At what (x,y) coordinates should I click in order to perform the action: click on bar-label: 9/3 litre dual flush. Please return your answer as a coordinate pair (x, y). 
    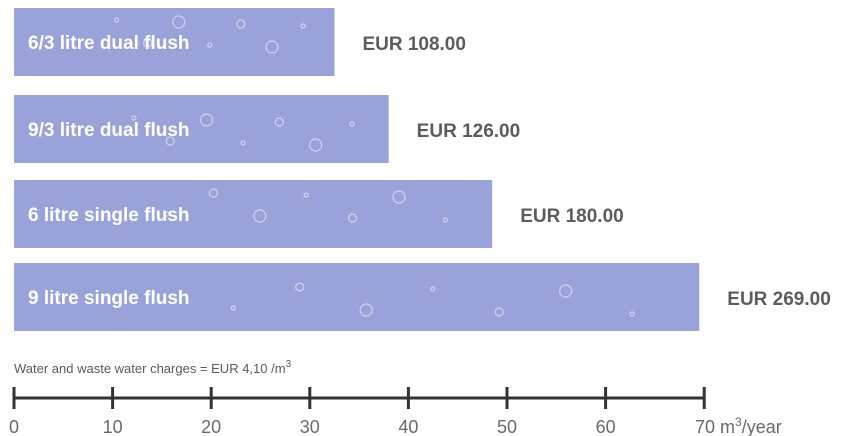
    Looking at the image, I should click on (109, 130).